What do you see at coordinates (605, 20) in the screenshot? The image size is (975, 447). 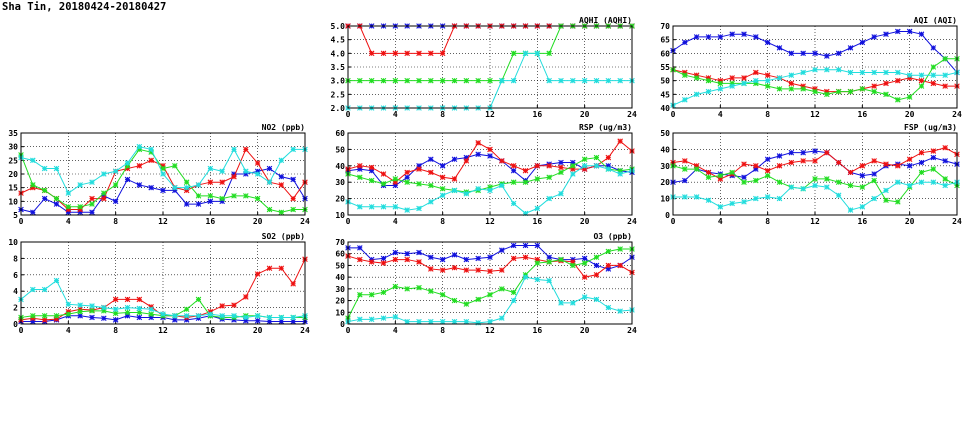 I see `aqhi-title: AQHI (AQHI)` at bounding box center [605, 20].